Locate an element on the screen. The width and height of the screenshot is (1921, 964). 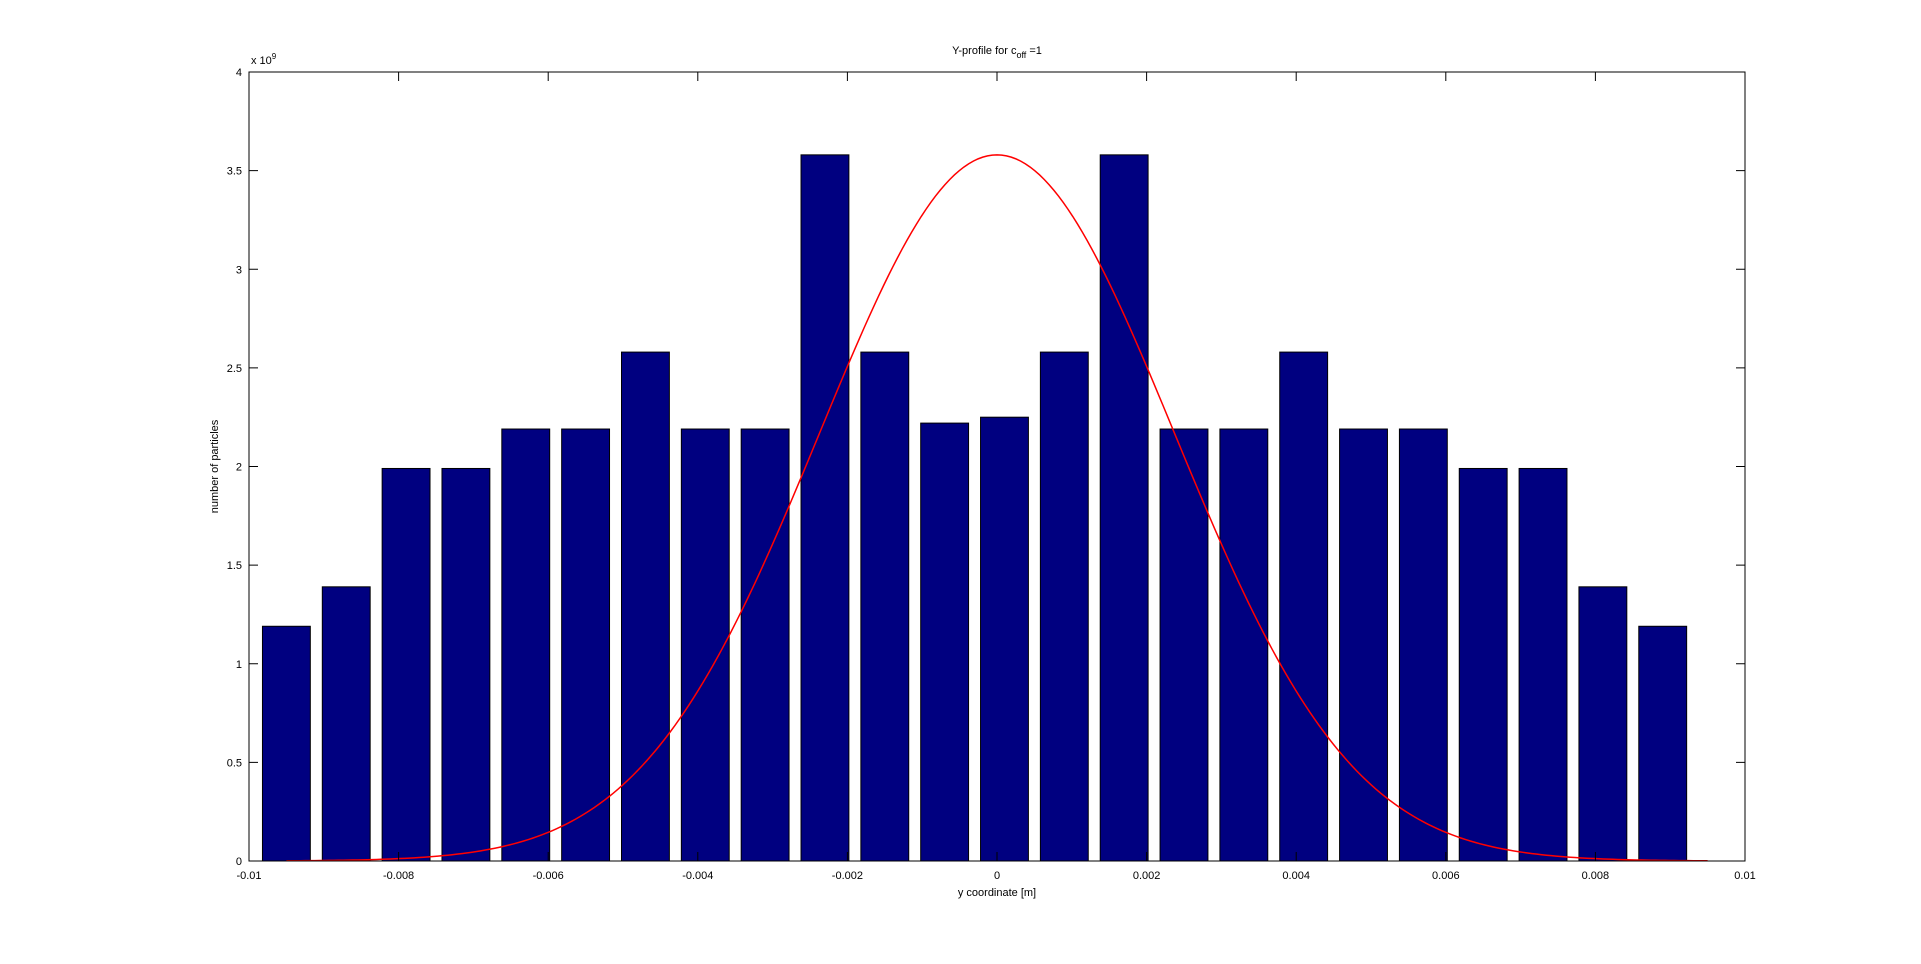
x-axis-label: y coordinate [m] is located at coordinates (997, 893).